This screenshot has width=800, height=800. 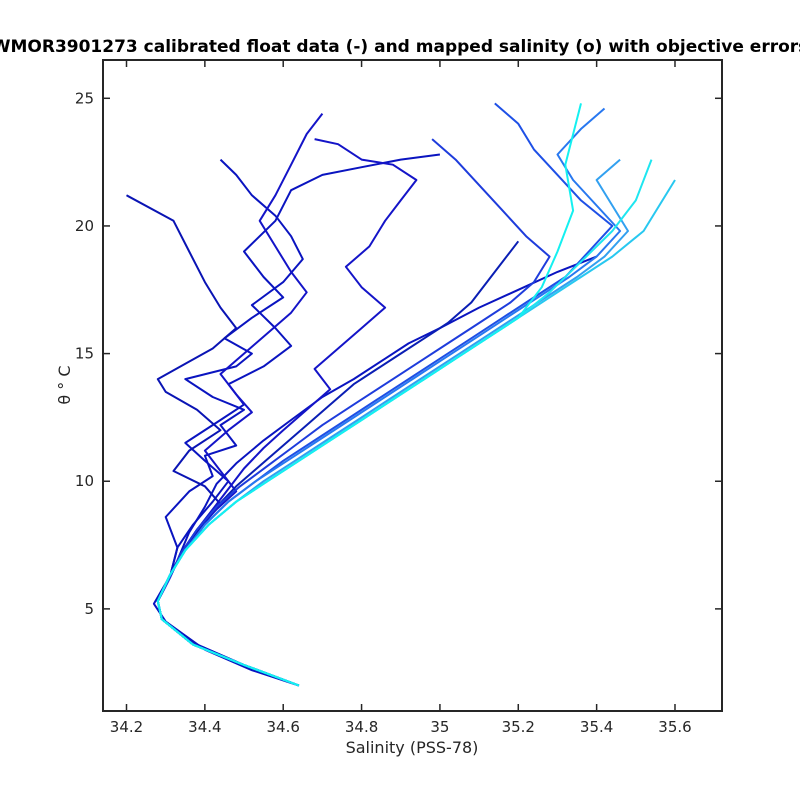 What do you see at coordinates (412, 747) in the screenshot?
I see `x-axis-label: Salinity (PSS-78)` at bounding box center [412, 747].